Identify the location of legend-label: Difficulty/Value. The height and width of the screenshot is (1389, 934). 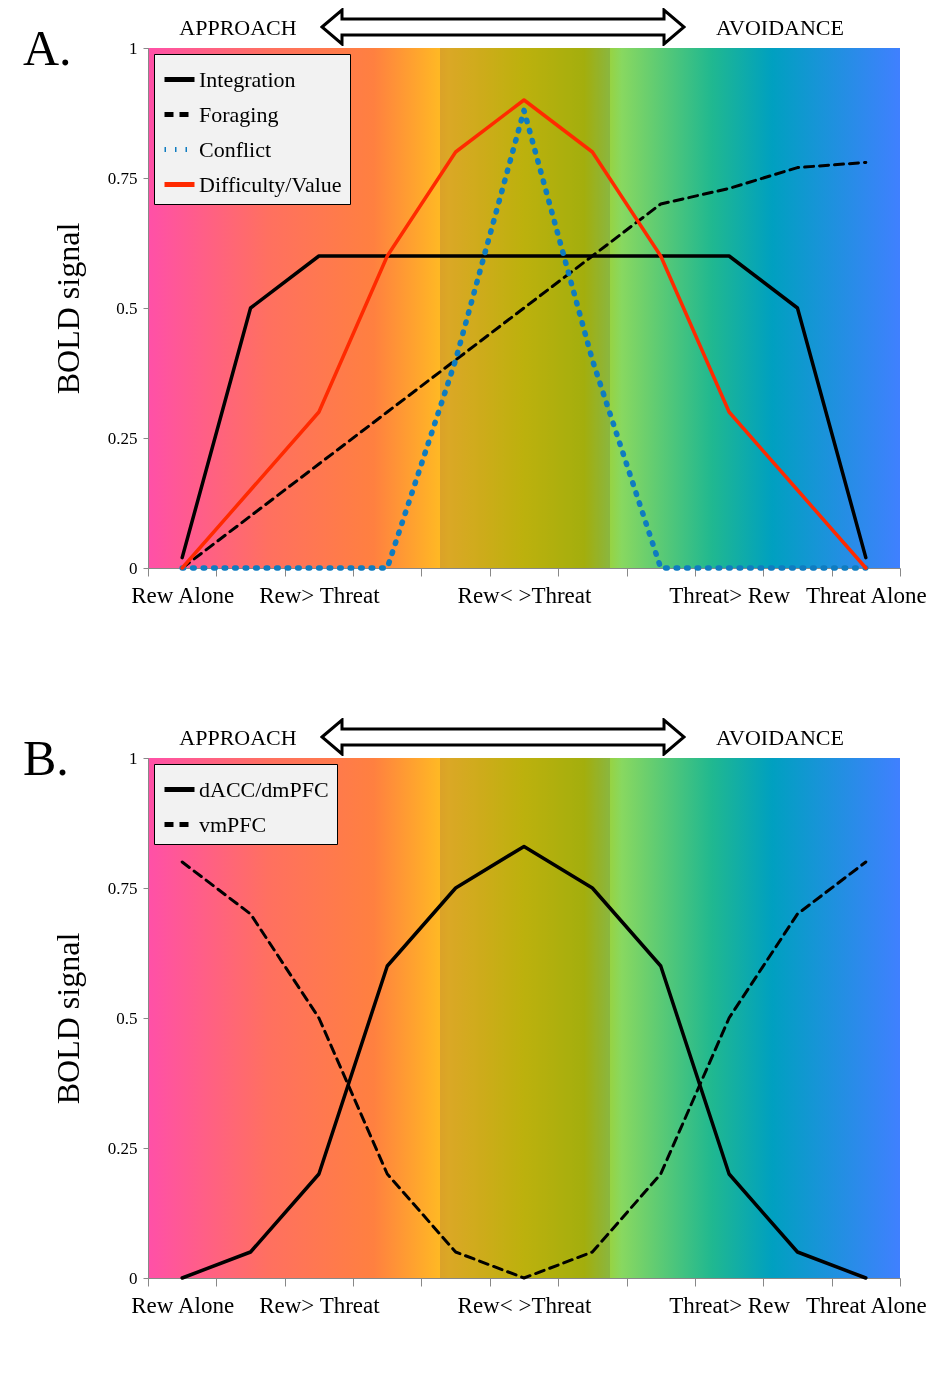
(270, 184).